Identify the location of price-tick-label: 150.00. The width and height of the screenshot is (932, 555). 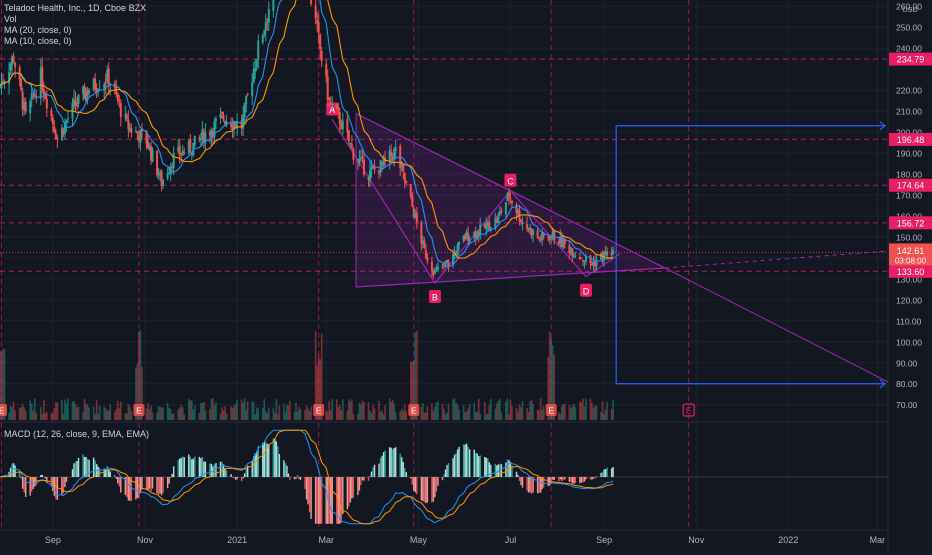
(909, 237).